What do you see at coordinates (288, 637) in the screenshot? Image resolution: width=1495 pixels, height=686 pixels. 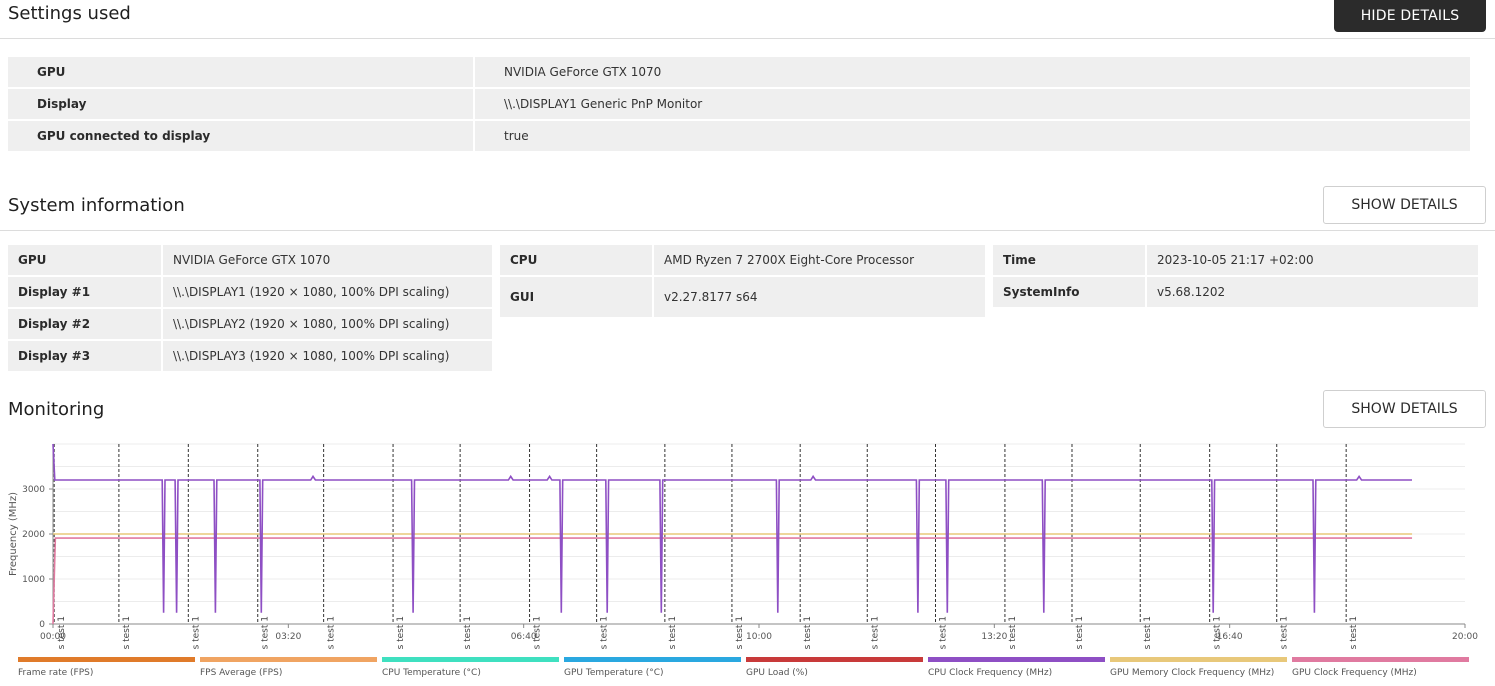 I see `x-tick-label: 03:20` at bounding box center [288, 637].